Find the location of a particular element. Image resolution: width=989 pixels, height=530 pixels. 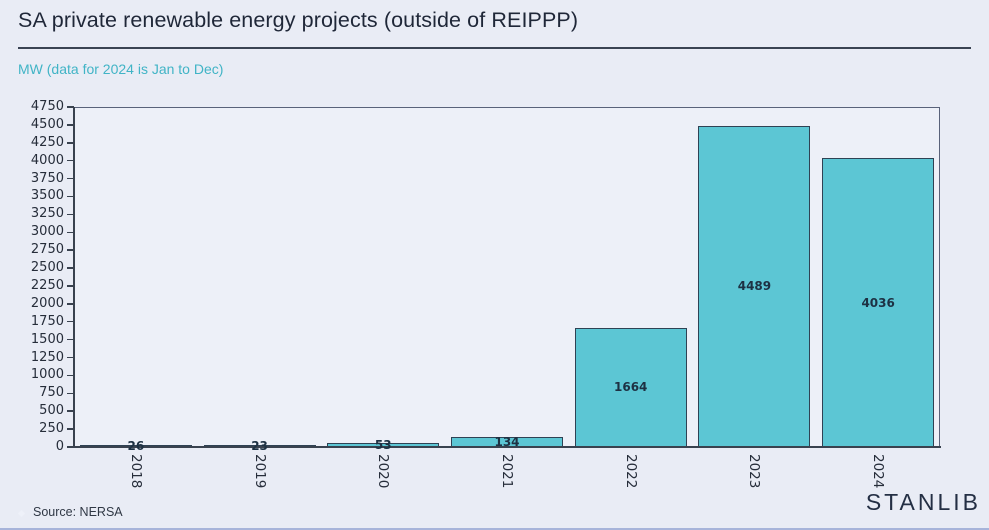

y-tick-label-4750: 4750 is located at coordinates (47, 106).